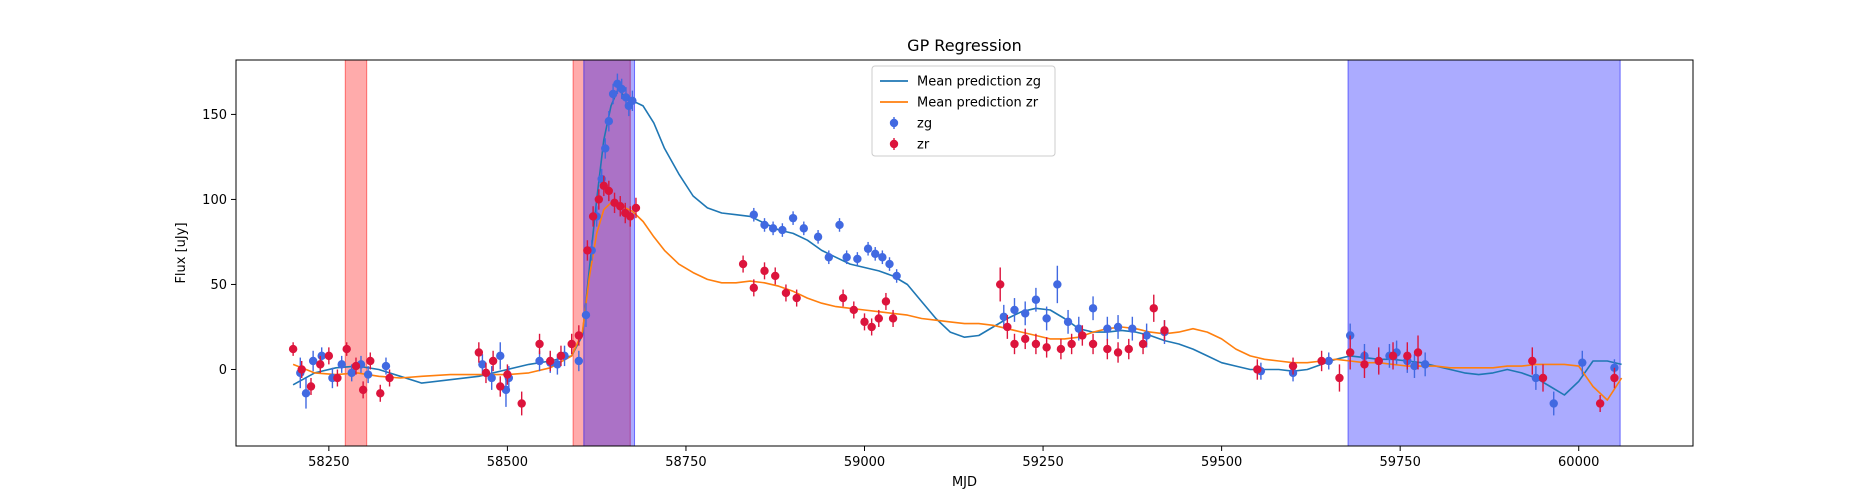 The height and width of the screenshot is (500, 1875). What do you see at coordinates (1399, 462) in the screenshot?
I see `x-tick-label: 59750` at bounding box center [1399, 462].